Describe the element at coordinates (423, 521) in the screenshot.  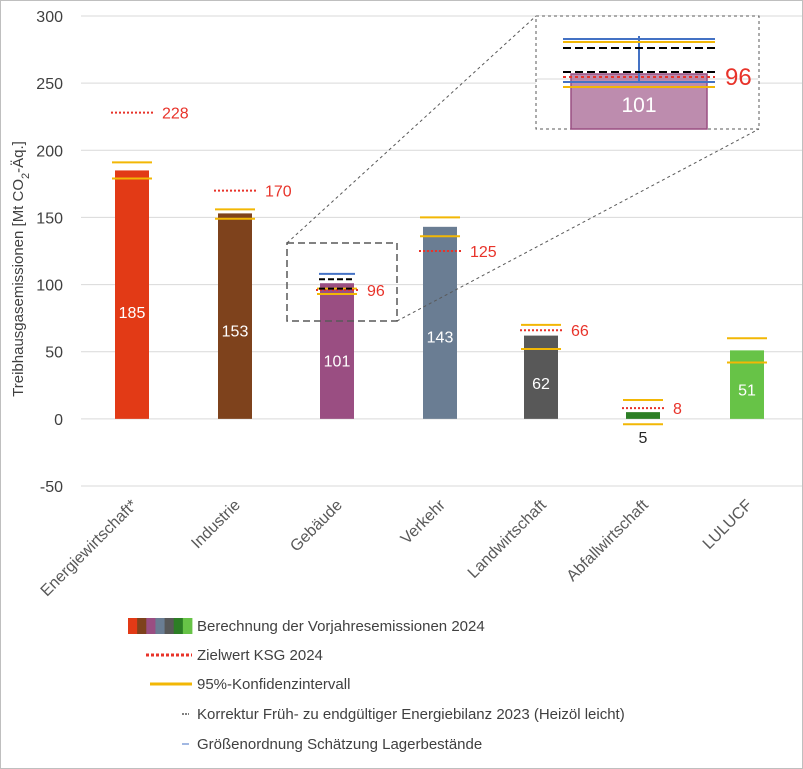
I see `category-label-3: Verkehr` at that location.